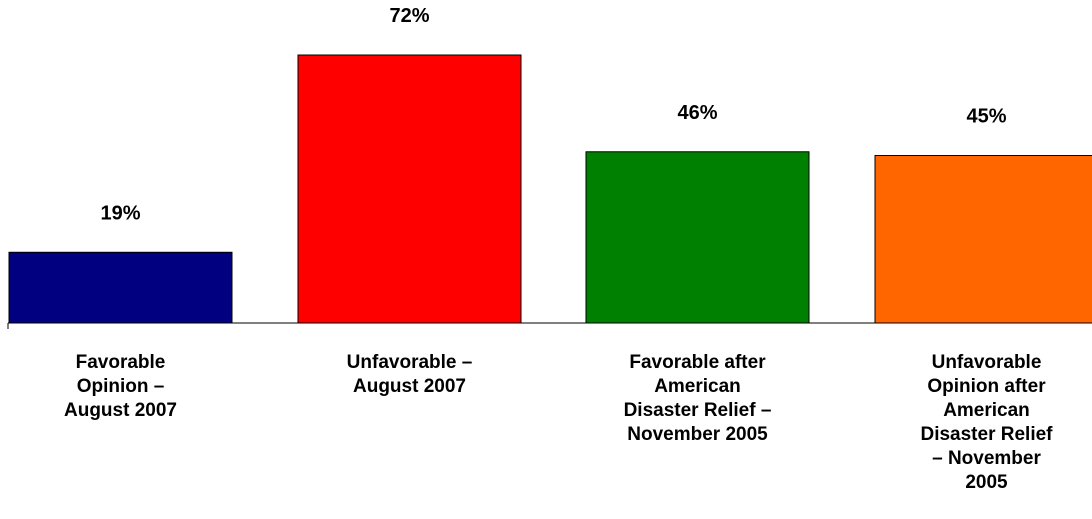  What do you see at coordinates (410, 374) in the screenshot?
I see `category-label-2: Unfavorable – August 2007` at bounding box center [410, 374].